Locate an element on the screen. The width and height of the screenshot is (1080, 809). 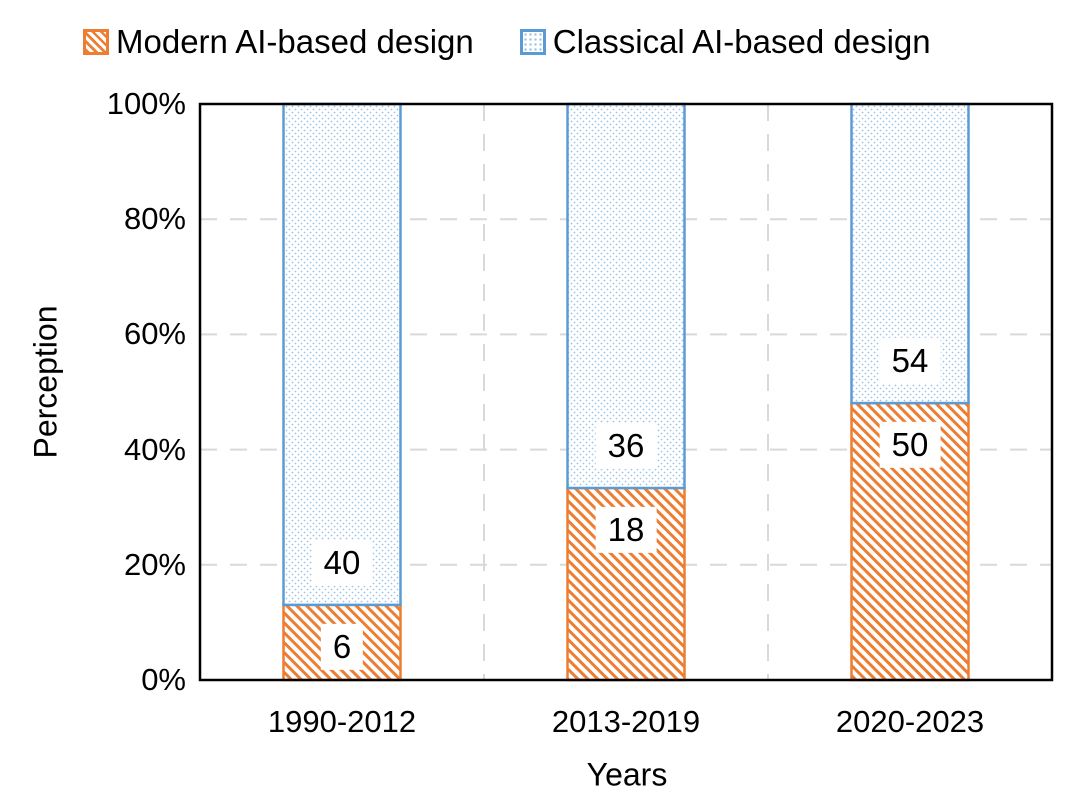
data-label-modern-1990-2012: 6 is located at coordinates (342, 647).